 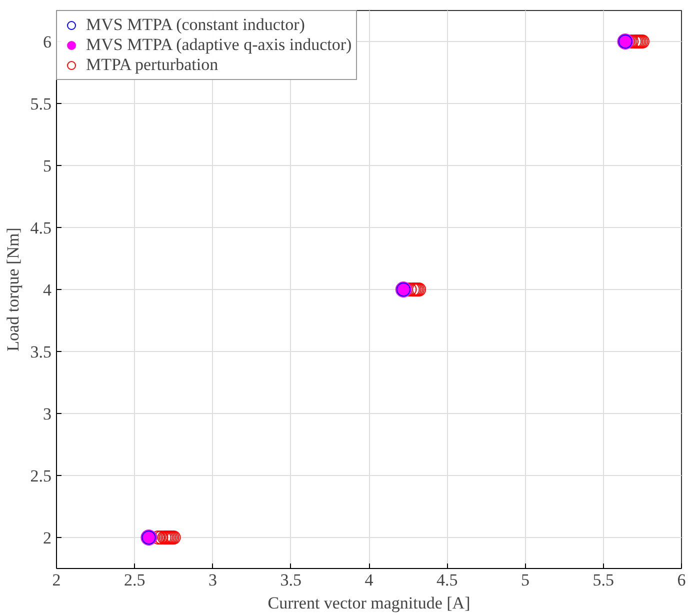 I want to click on y-tick-label: 5.5, so click(x=41, y=104).